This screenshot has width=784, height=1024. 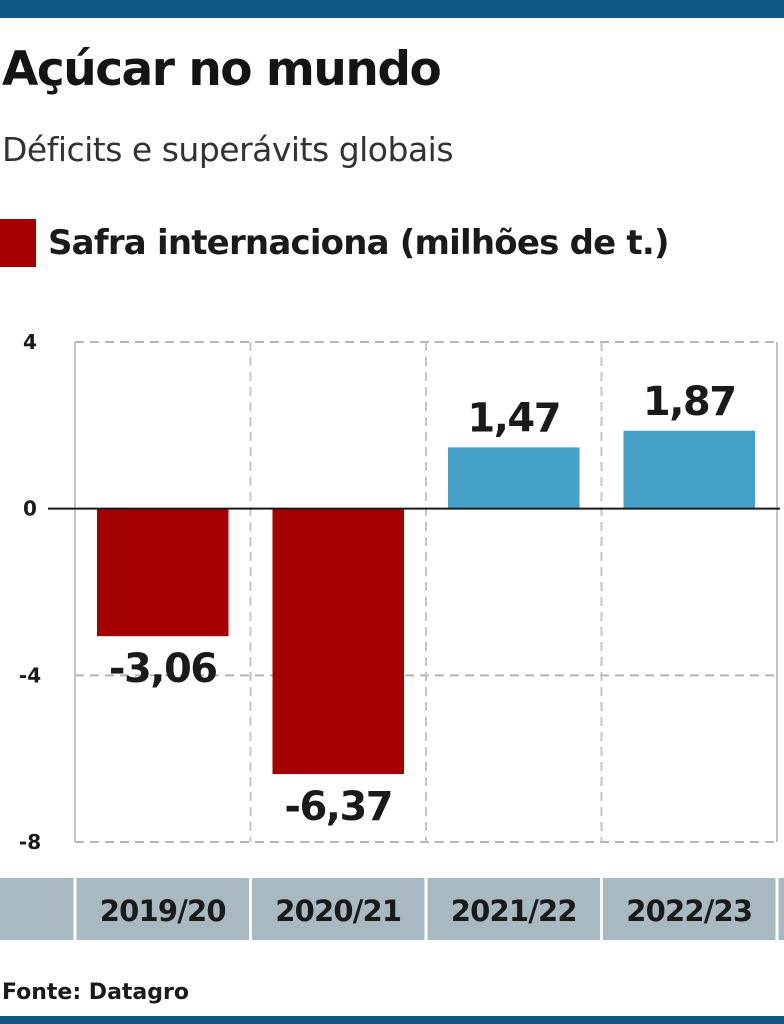 What do you see at coordinates (30, 342) in the screenshot?
I see `y-tick-label: 4` at bounding box center [30, 342].